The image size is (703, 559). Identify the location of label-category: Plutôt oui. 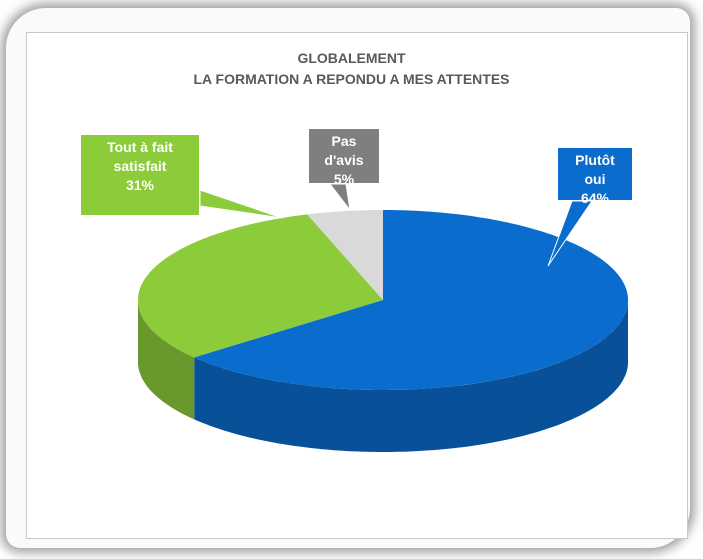
(595, 169).